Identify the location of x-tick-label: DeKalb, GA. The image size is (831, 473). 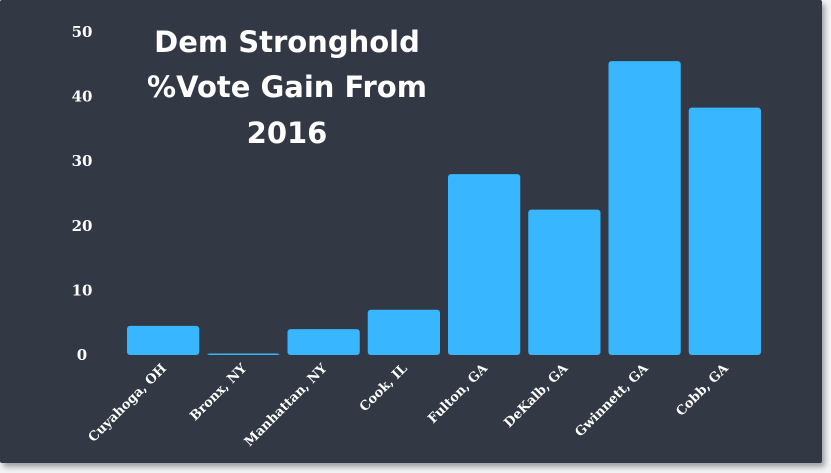
(537, 396).